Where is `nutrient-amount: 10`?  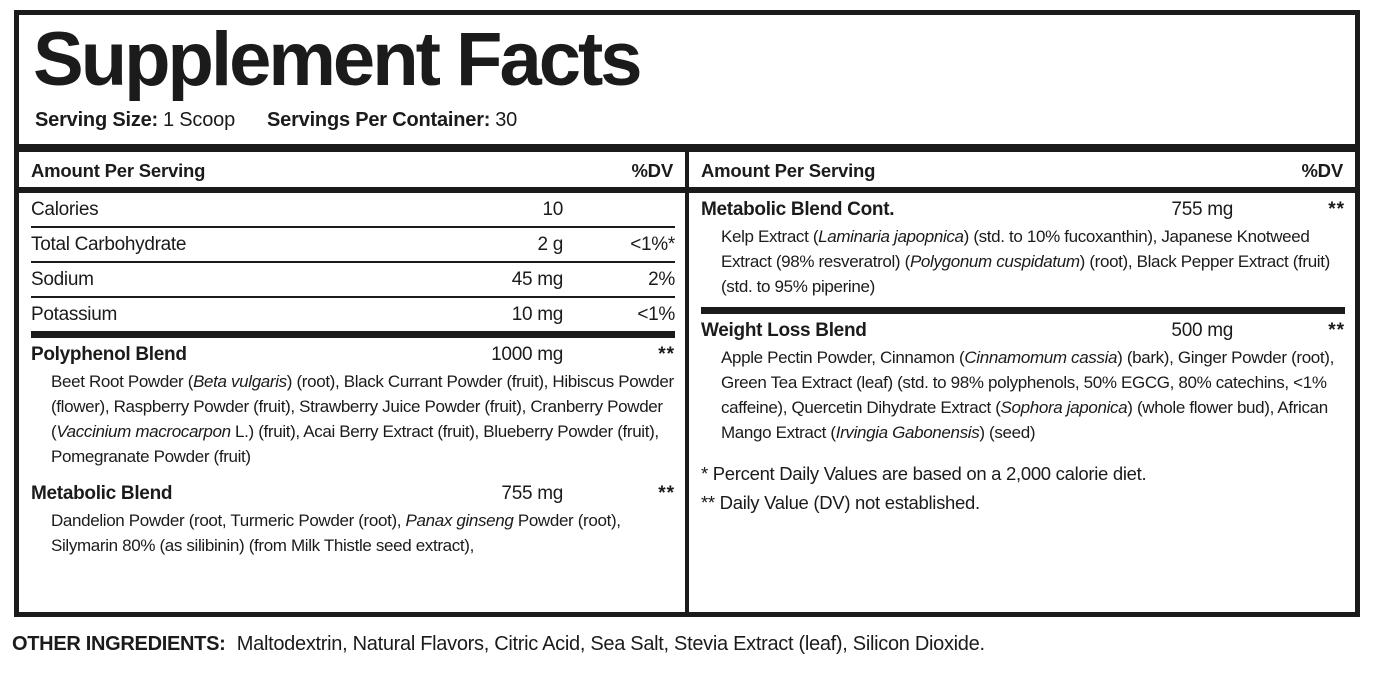
nutrient-amount: 10 is located at coordinates (552, 210).